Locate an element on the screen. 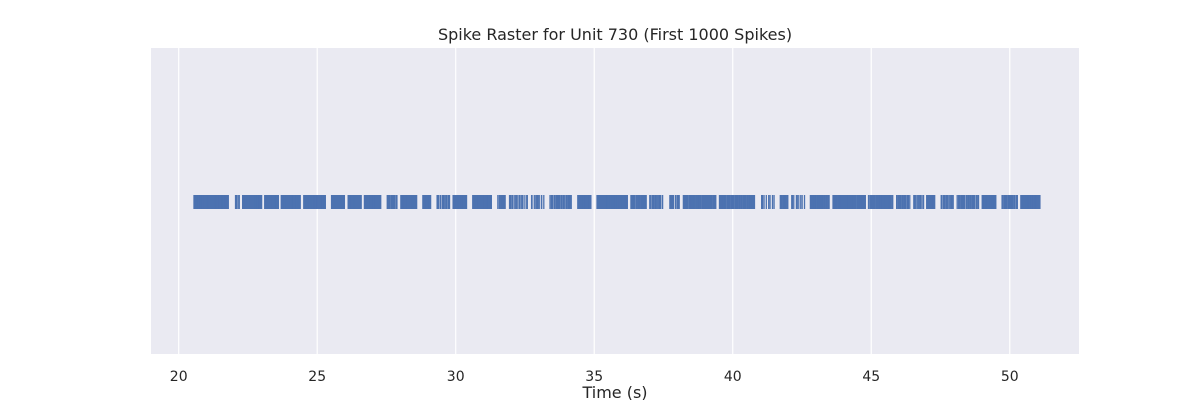 This screenshot has width=1200, height=400. x-tick-label: 35 is located at coordinates (594, 377).